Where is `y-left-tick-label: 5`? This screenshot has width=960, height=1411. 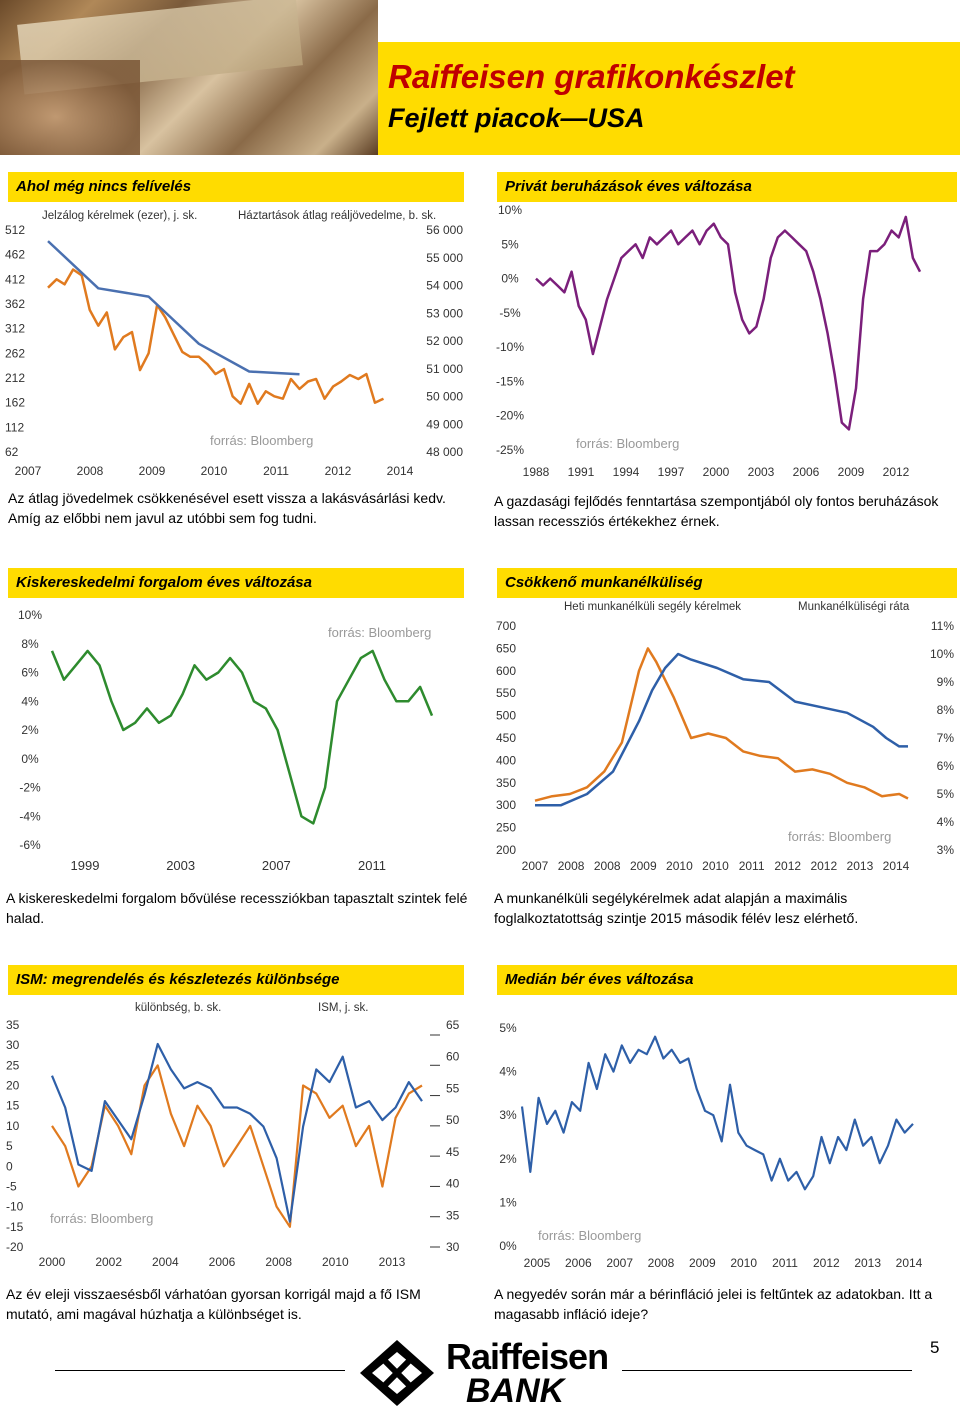 y-left-tick-label: 5 is located at coordinates (9, 1146).